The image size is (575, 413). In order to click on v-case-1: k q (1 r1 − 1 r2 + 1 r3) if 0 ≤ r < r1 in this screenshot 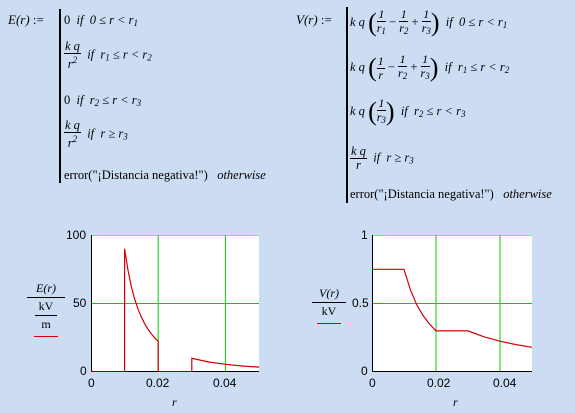, I will do `click(429, 22)`.